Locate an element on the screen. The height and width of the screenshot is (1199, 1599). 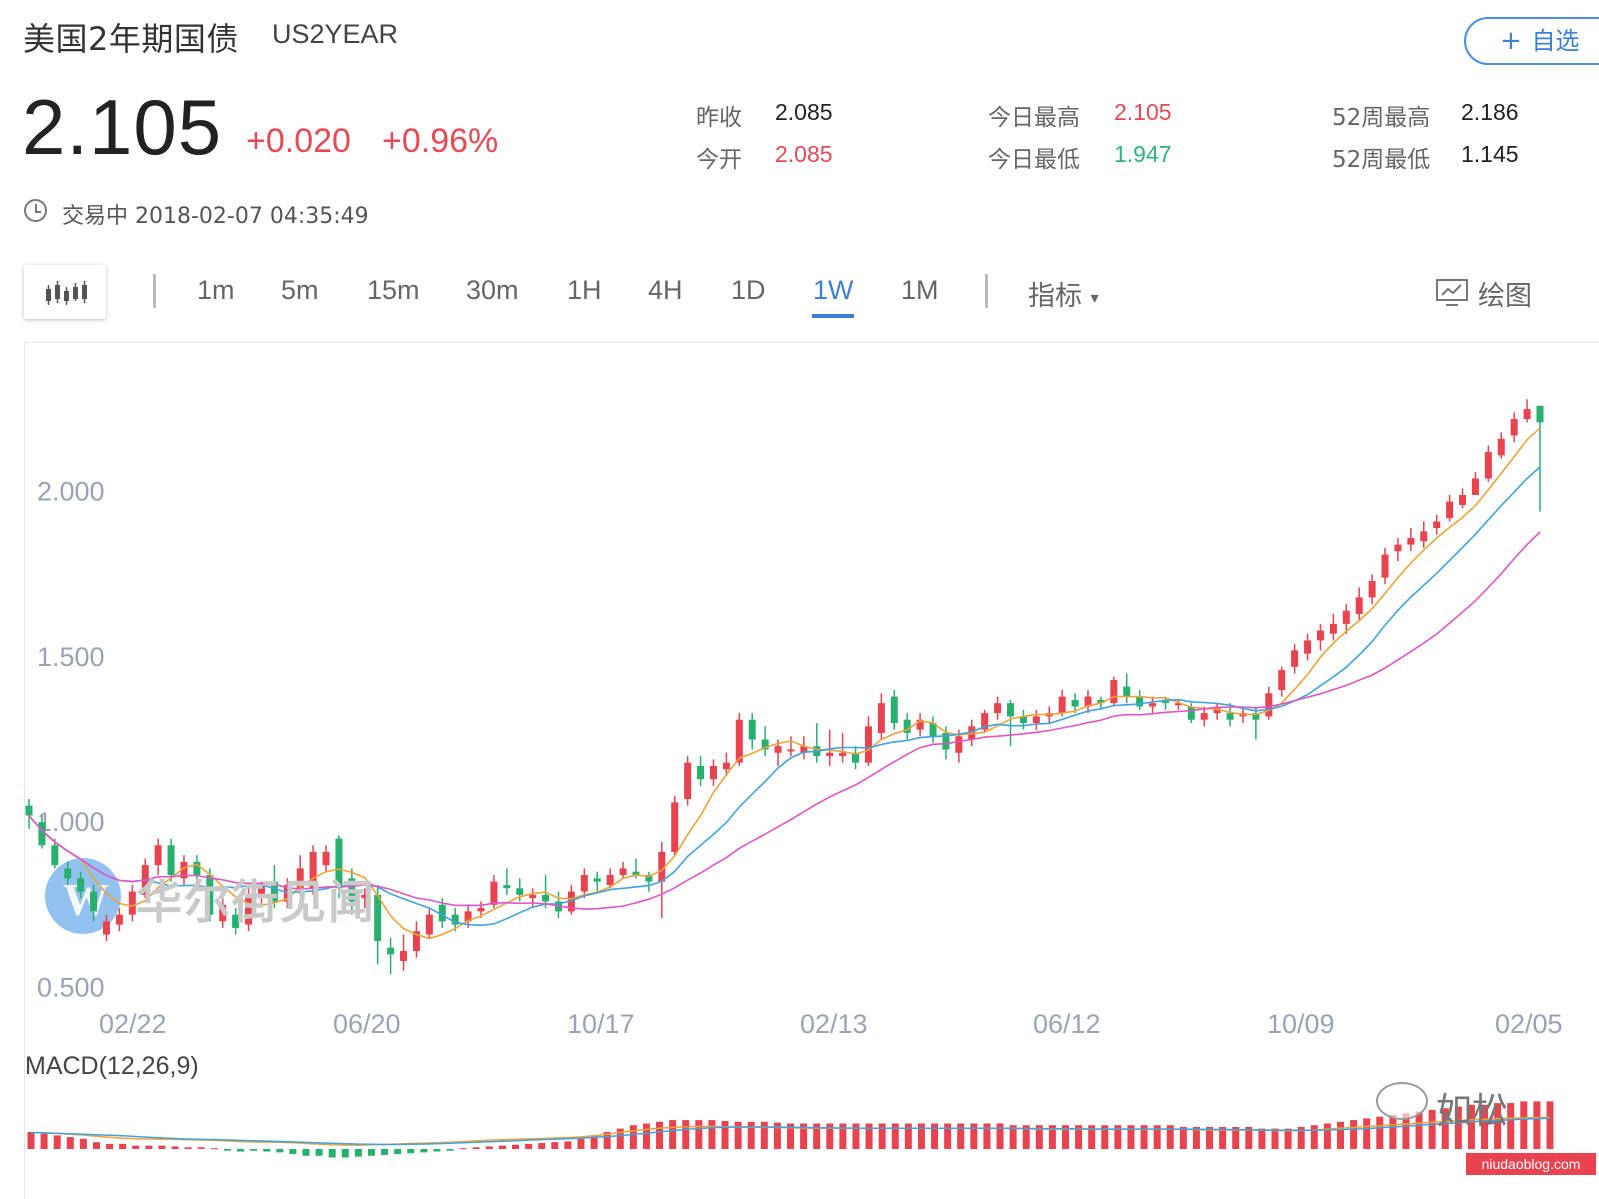
add-watchlist-button: + 自选 is located at coordinates (1531, 41).